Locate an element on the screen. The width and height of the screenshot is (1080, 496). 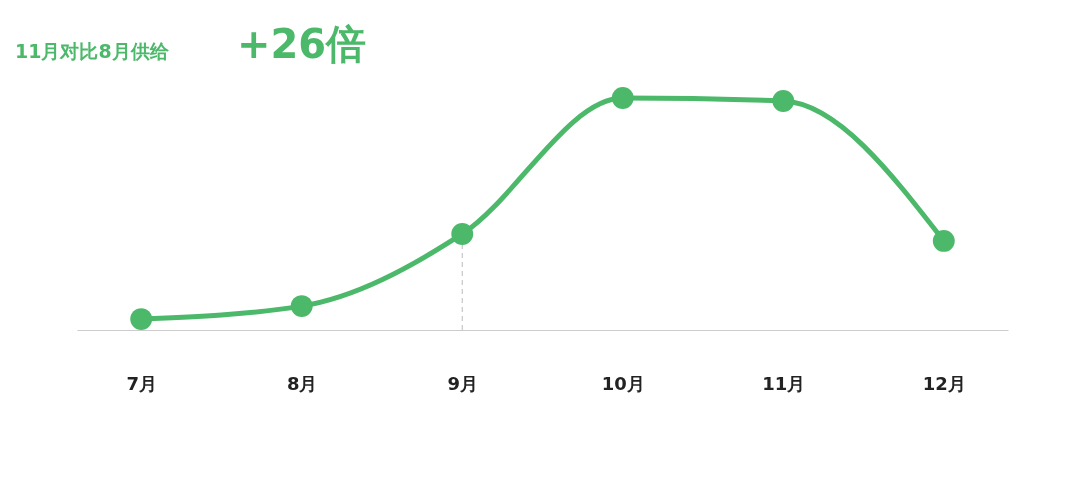
chart-title: 11月对比8月供给 is located at coordinates (92, 51).